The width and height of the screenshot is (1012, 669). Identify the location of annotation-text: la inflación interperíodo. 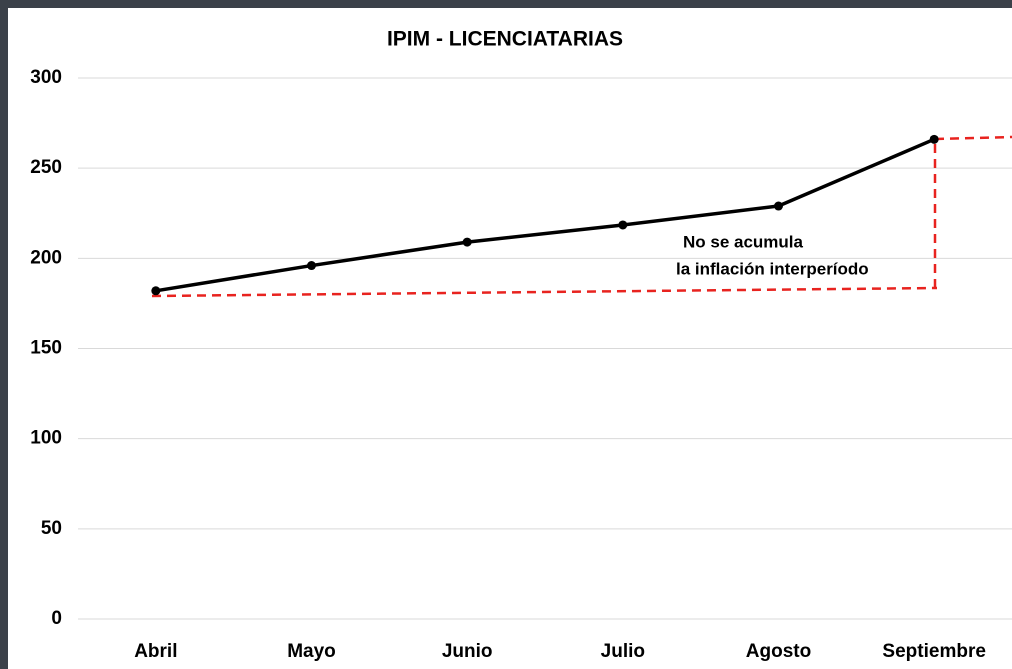
(772, 268).